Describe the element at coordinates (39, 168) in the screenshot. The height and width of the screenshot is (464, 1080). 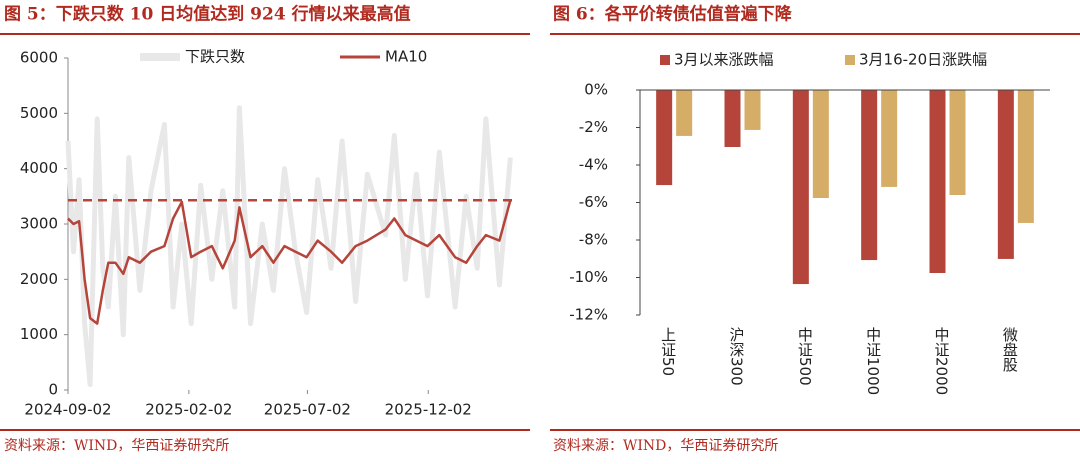
I see `y-tick-label: 4000` at that location.